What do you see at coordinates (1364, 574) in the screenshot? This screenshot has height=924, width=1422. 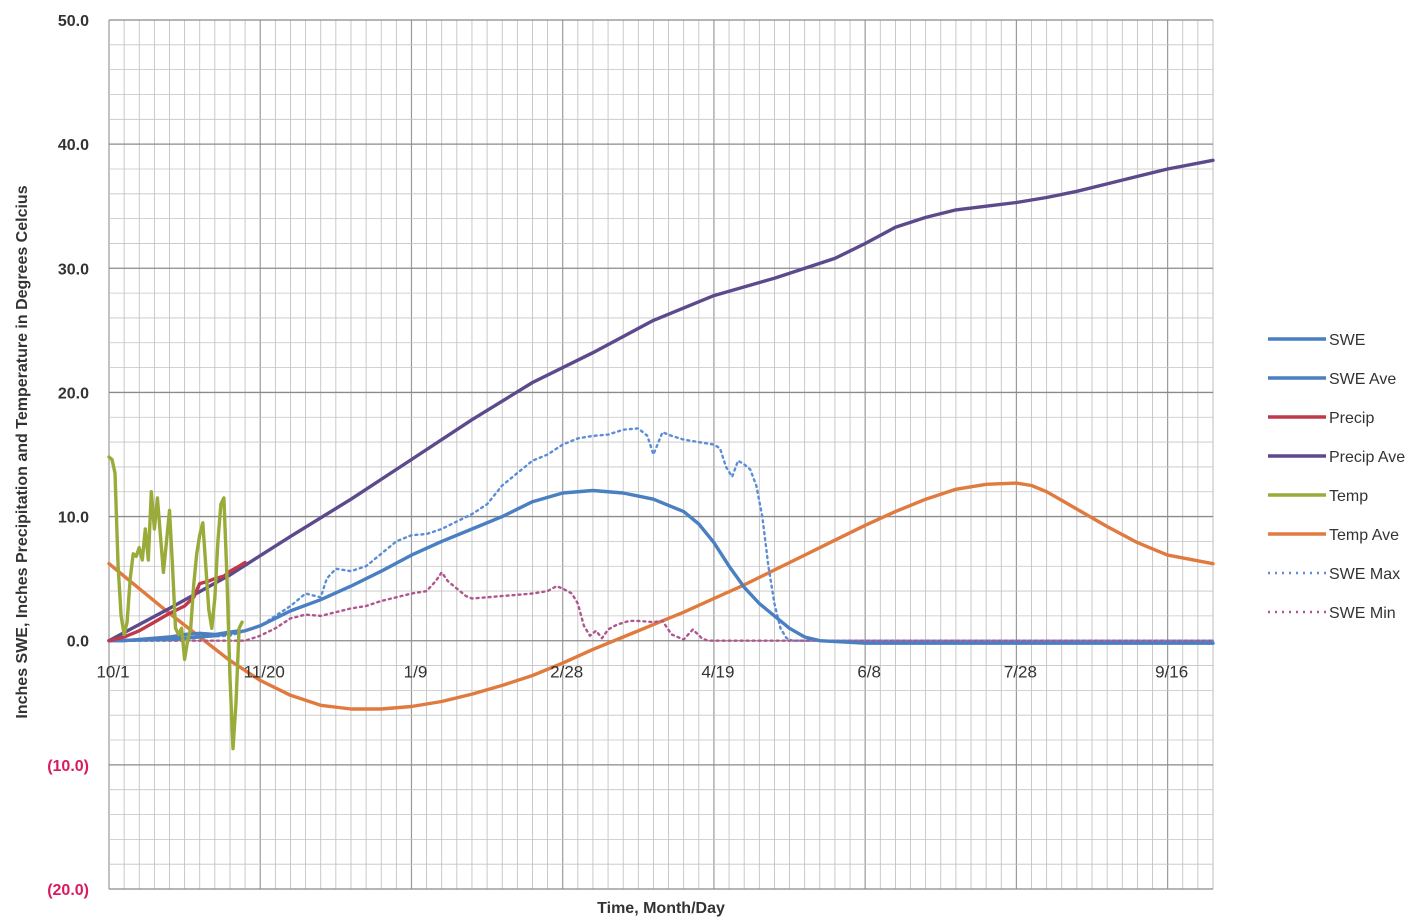 I see `legend-label: SWE Max` at bounding box center [1364, 574].